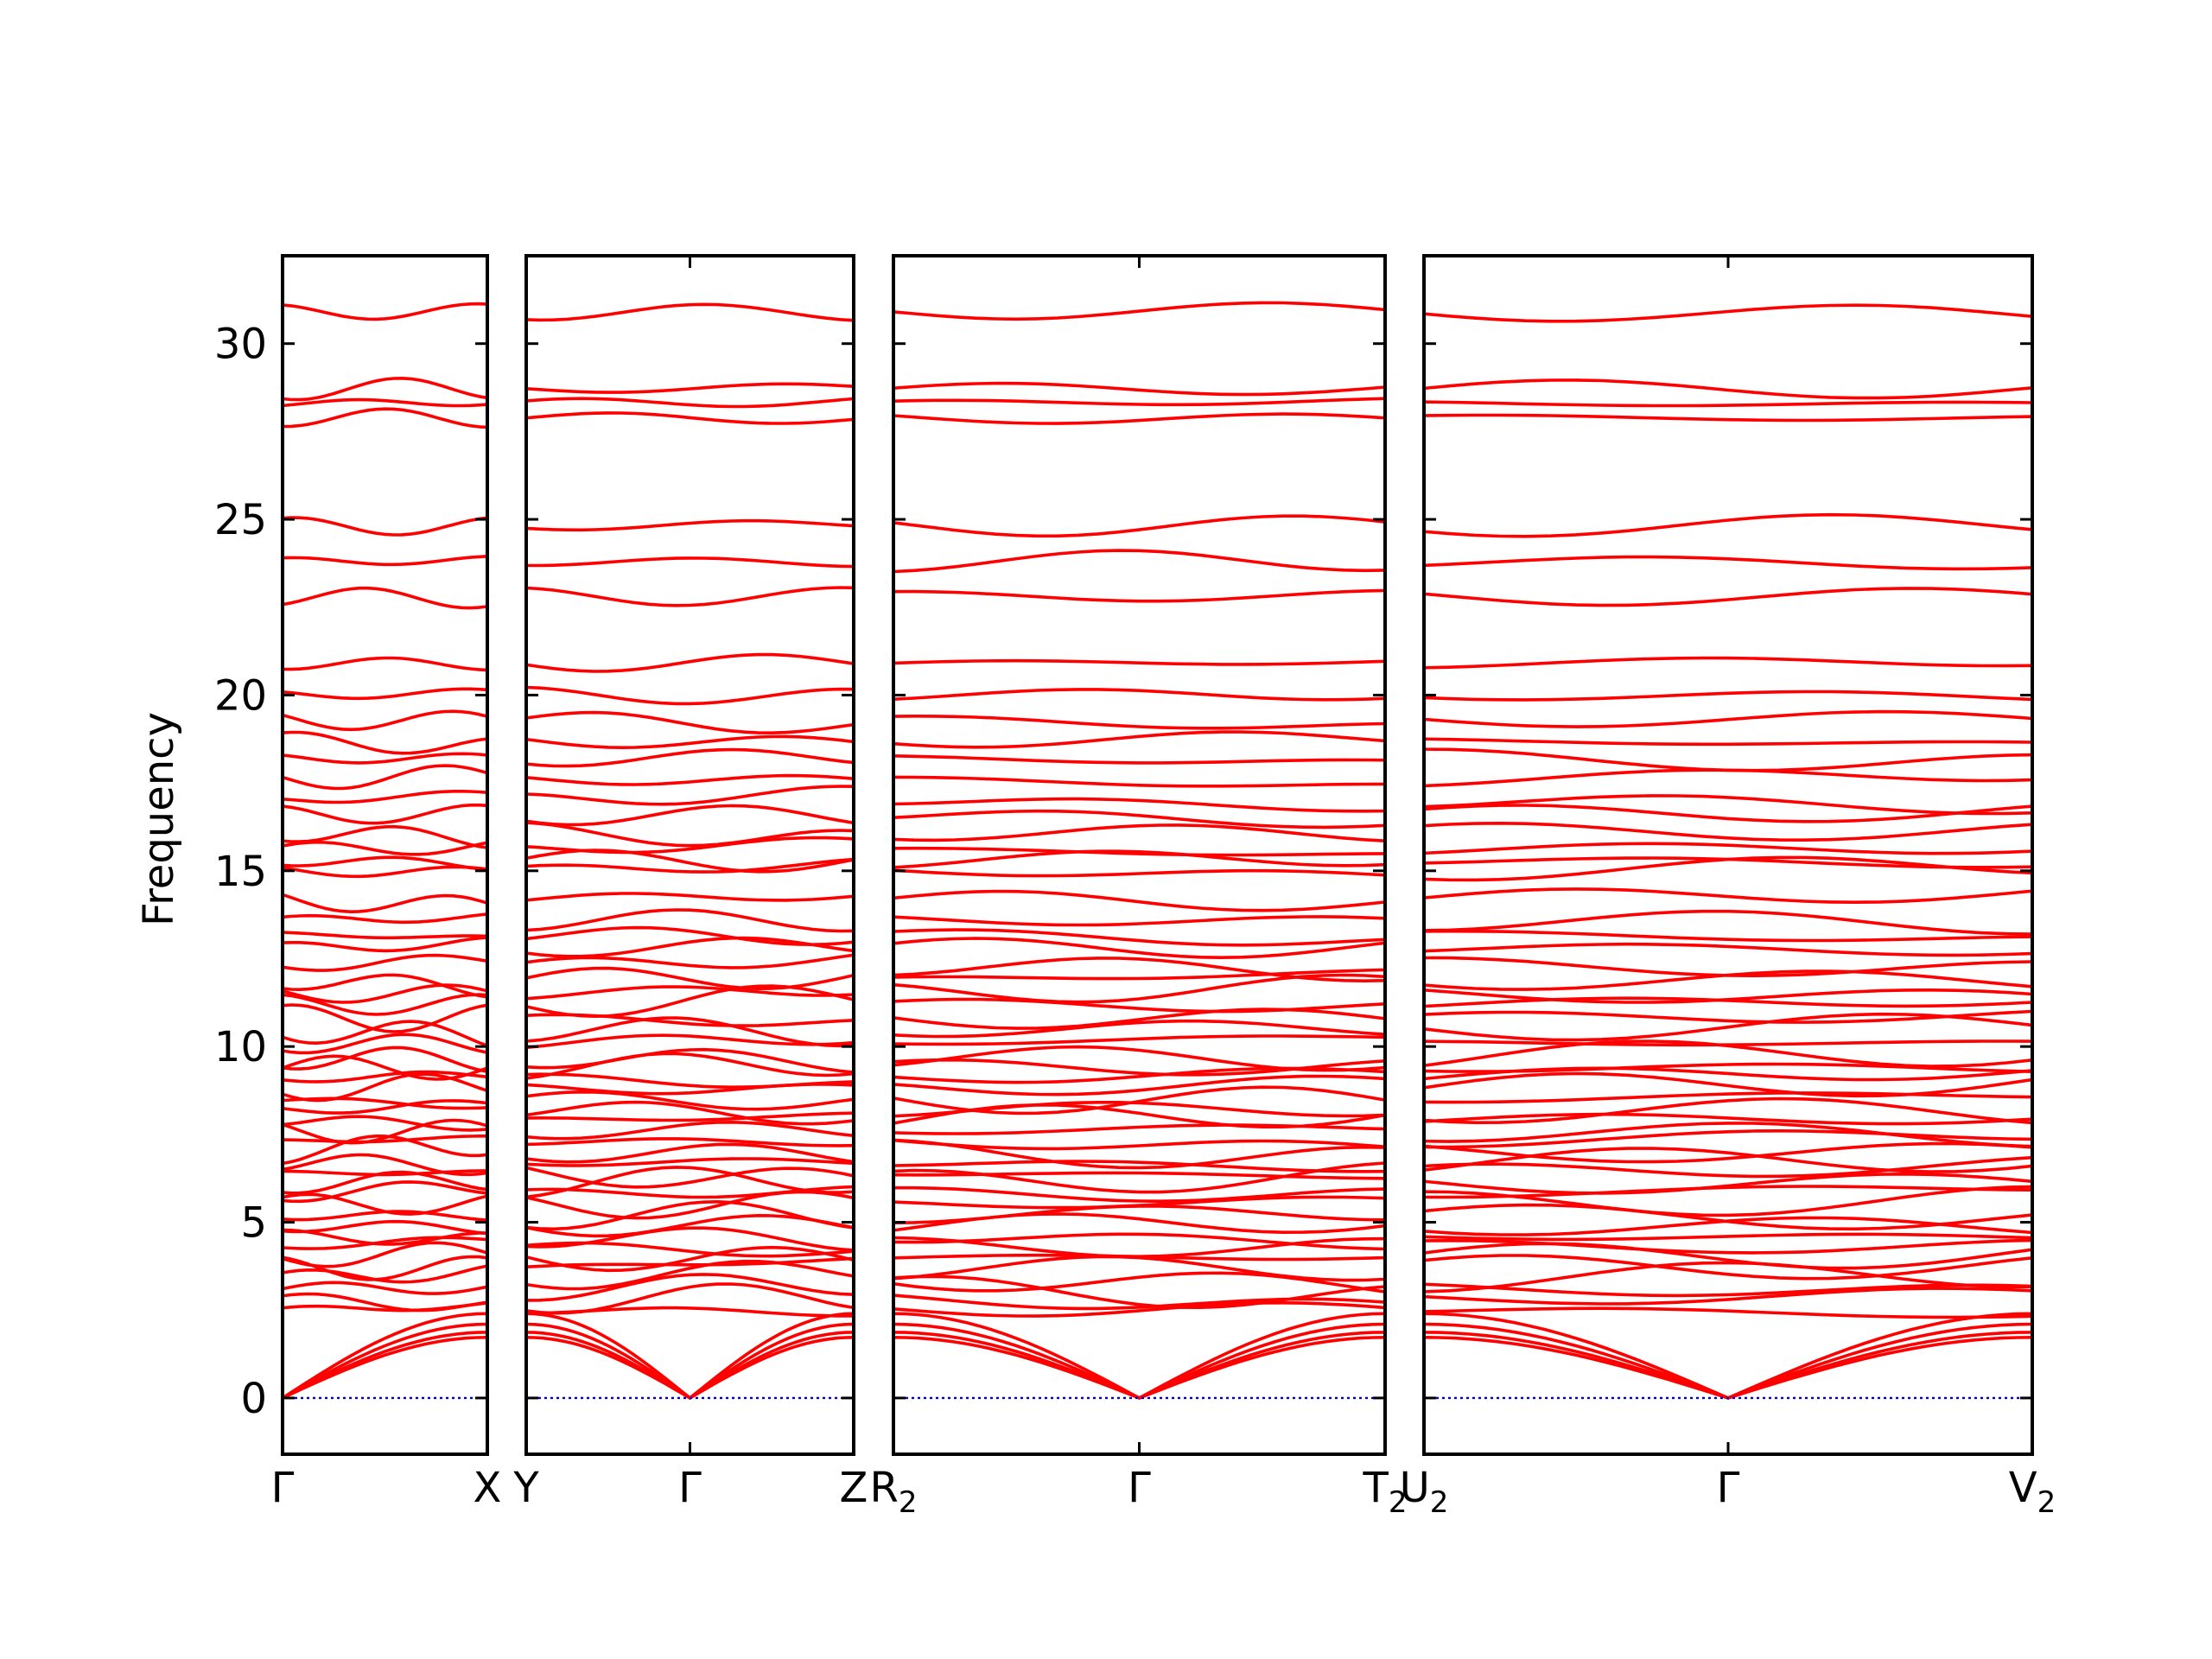 The image size is (2212, 1659). What do you see at coordinates (240, 872) in the screenshot?
I see `y-tick-label: 15` at bounding box center [240, 872].